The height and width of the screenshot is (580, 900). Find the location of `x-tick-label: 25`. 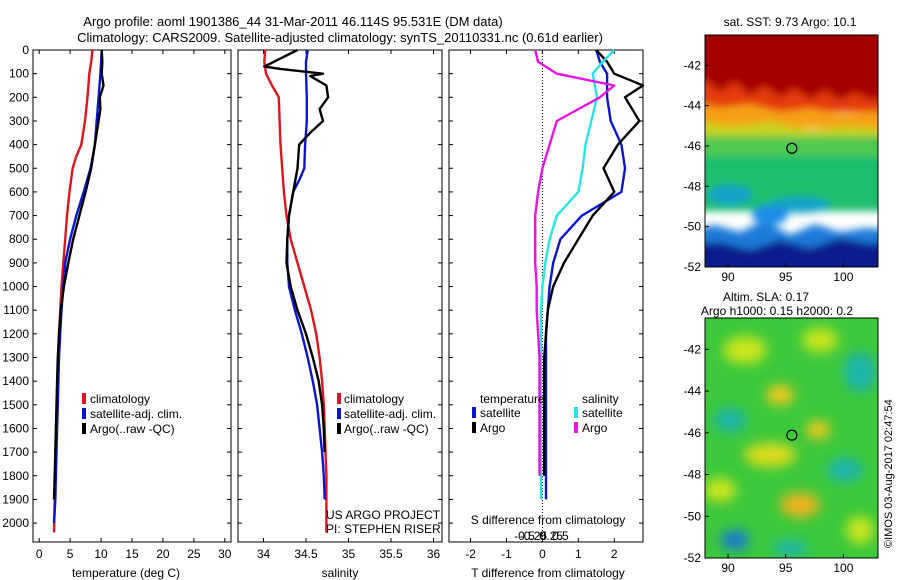

x-tick-label: 25 is located at coordinates (194, 554).